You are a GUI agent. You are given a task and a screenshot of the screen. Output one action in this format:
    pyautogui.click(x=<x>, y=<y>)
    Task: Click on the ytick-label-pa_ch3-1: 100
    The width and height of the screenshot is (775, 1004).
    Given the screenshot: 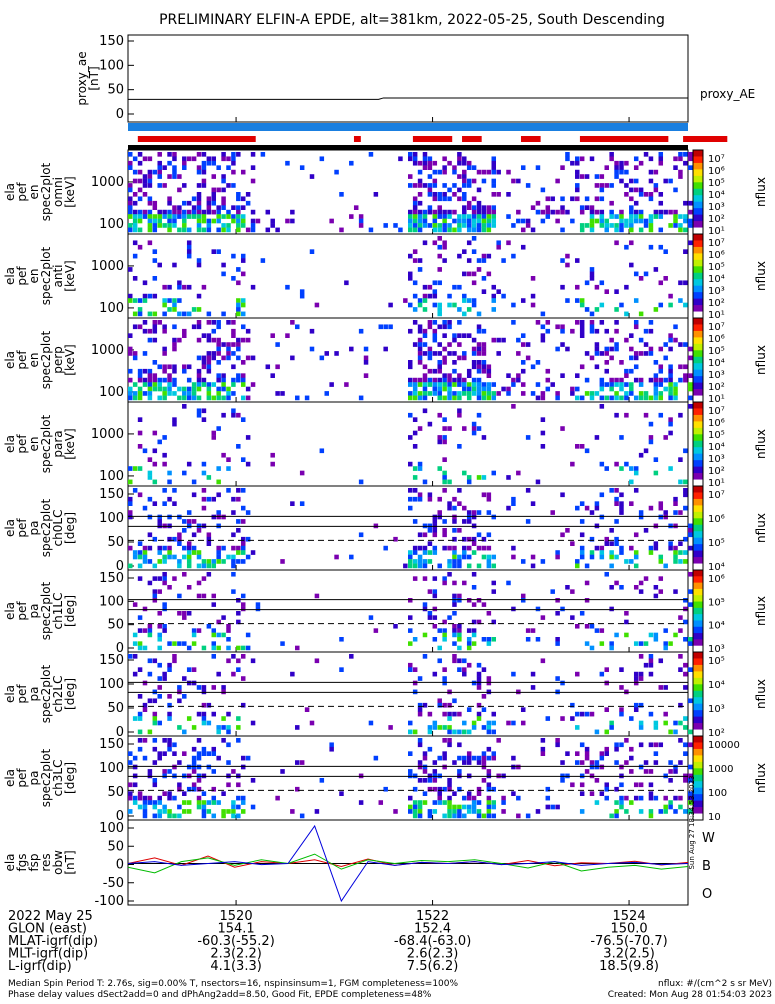 What is the action you would take?
    pyautogui.click(x=111, y=768)
    